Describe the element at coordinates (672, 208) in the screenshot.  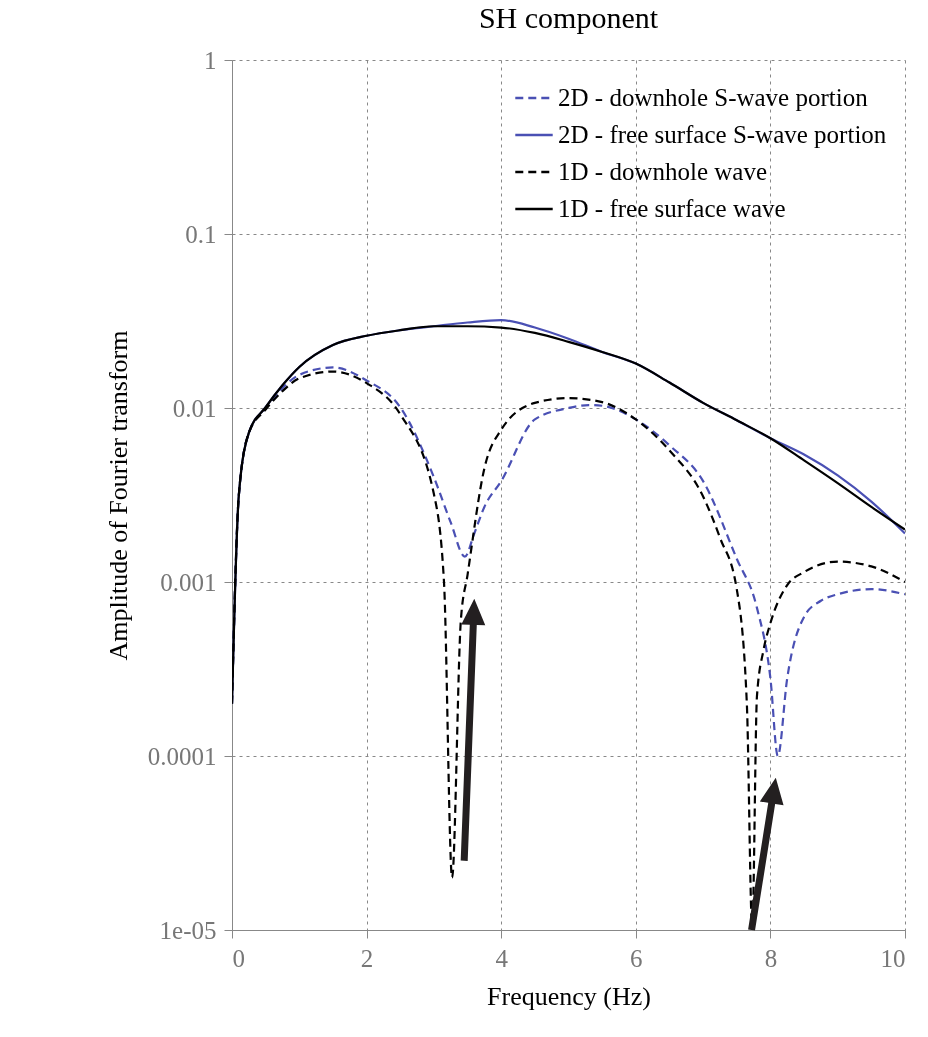
I see `legend-label: 1D - free surface wave` at that location.